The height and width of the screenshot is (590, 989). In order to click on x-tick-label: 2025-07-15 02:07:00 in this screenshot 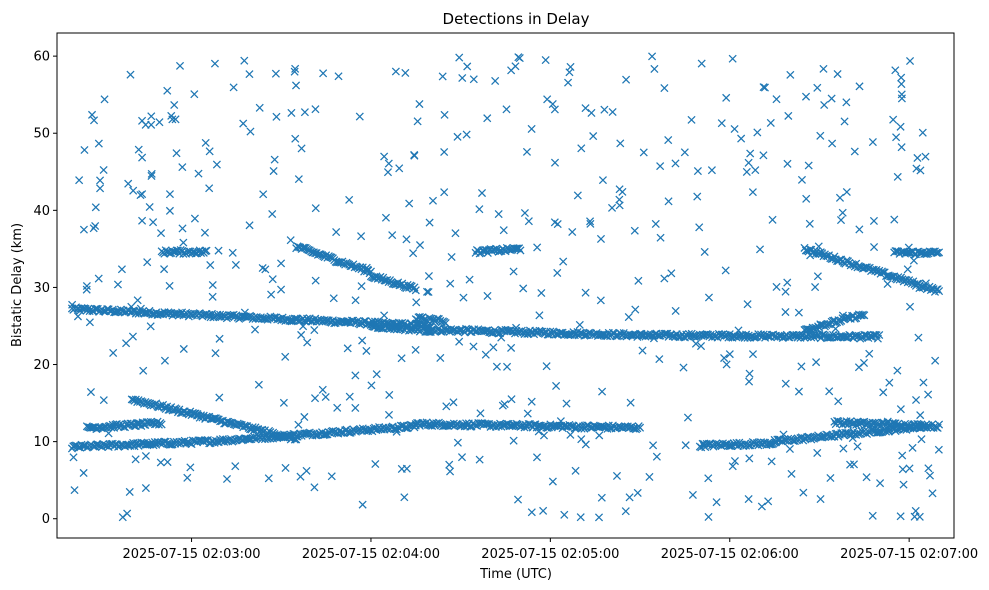, I will do `click(909, 554)`.